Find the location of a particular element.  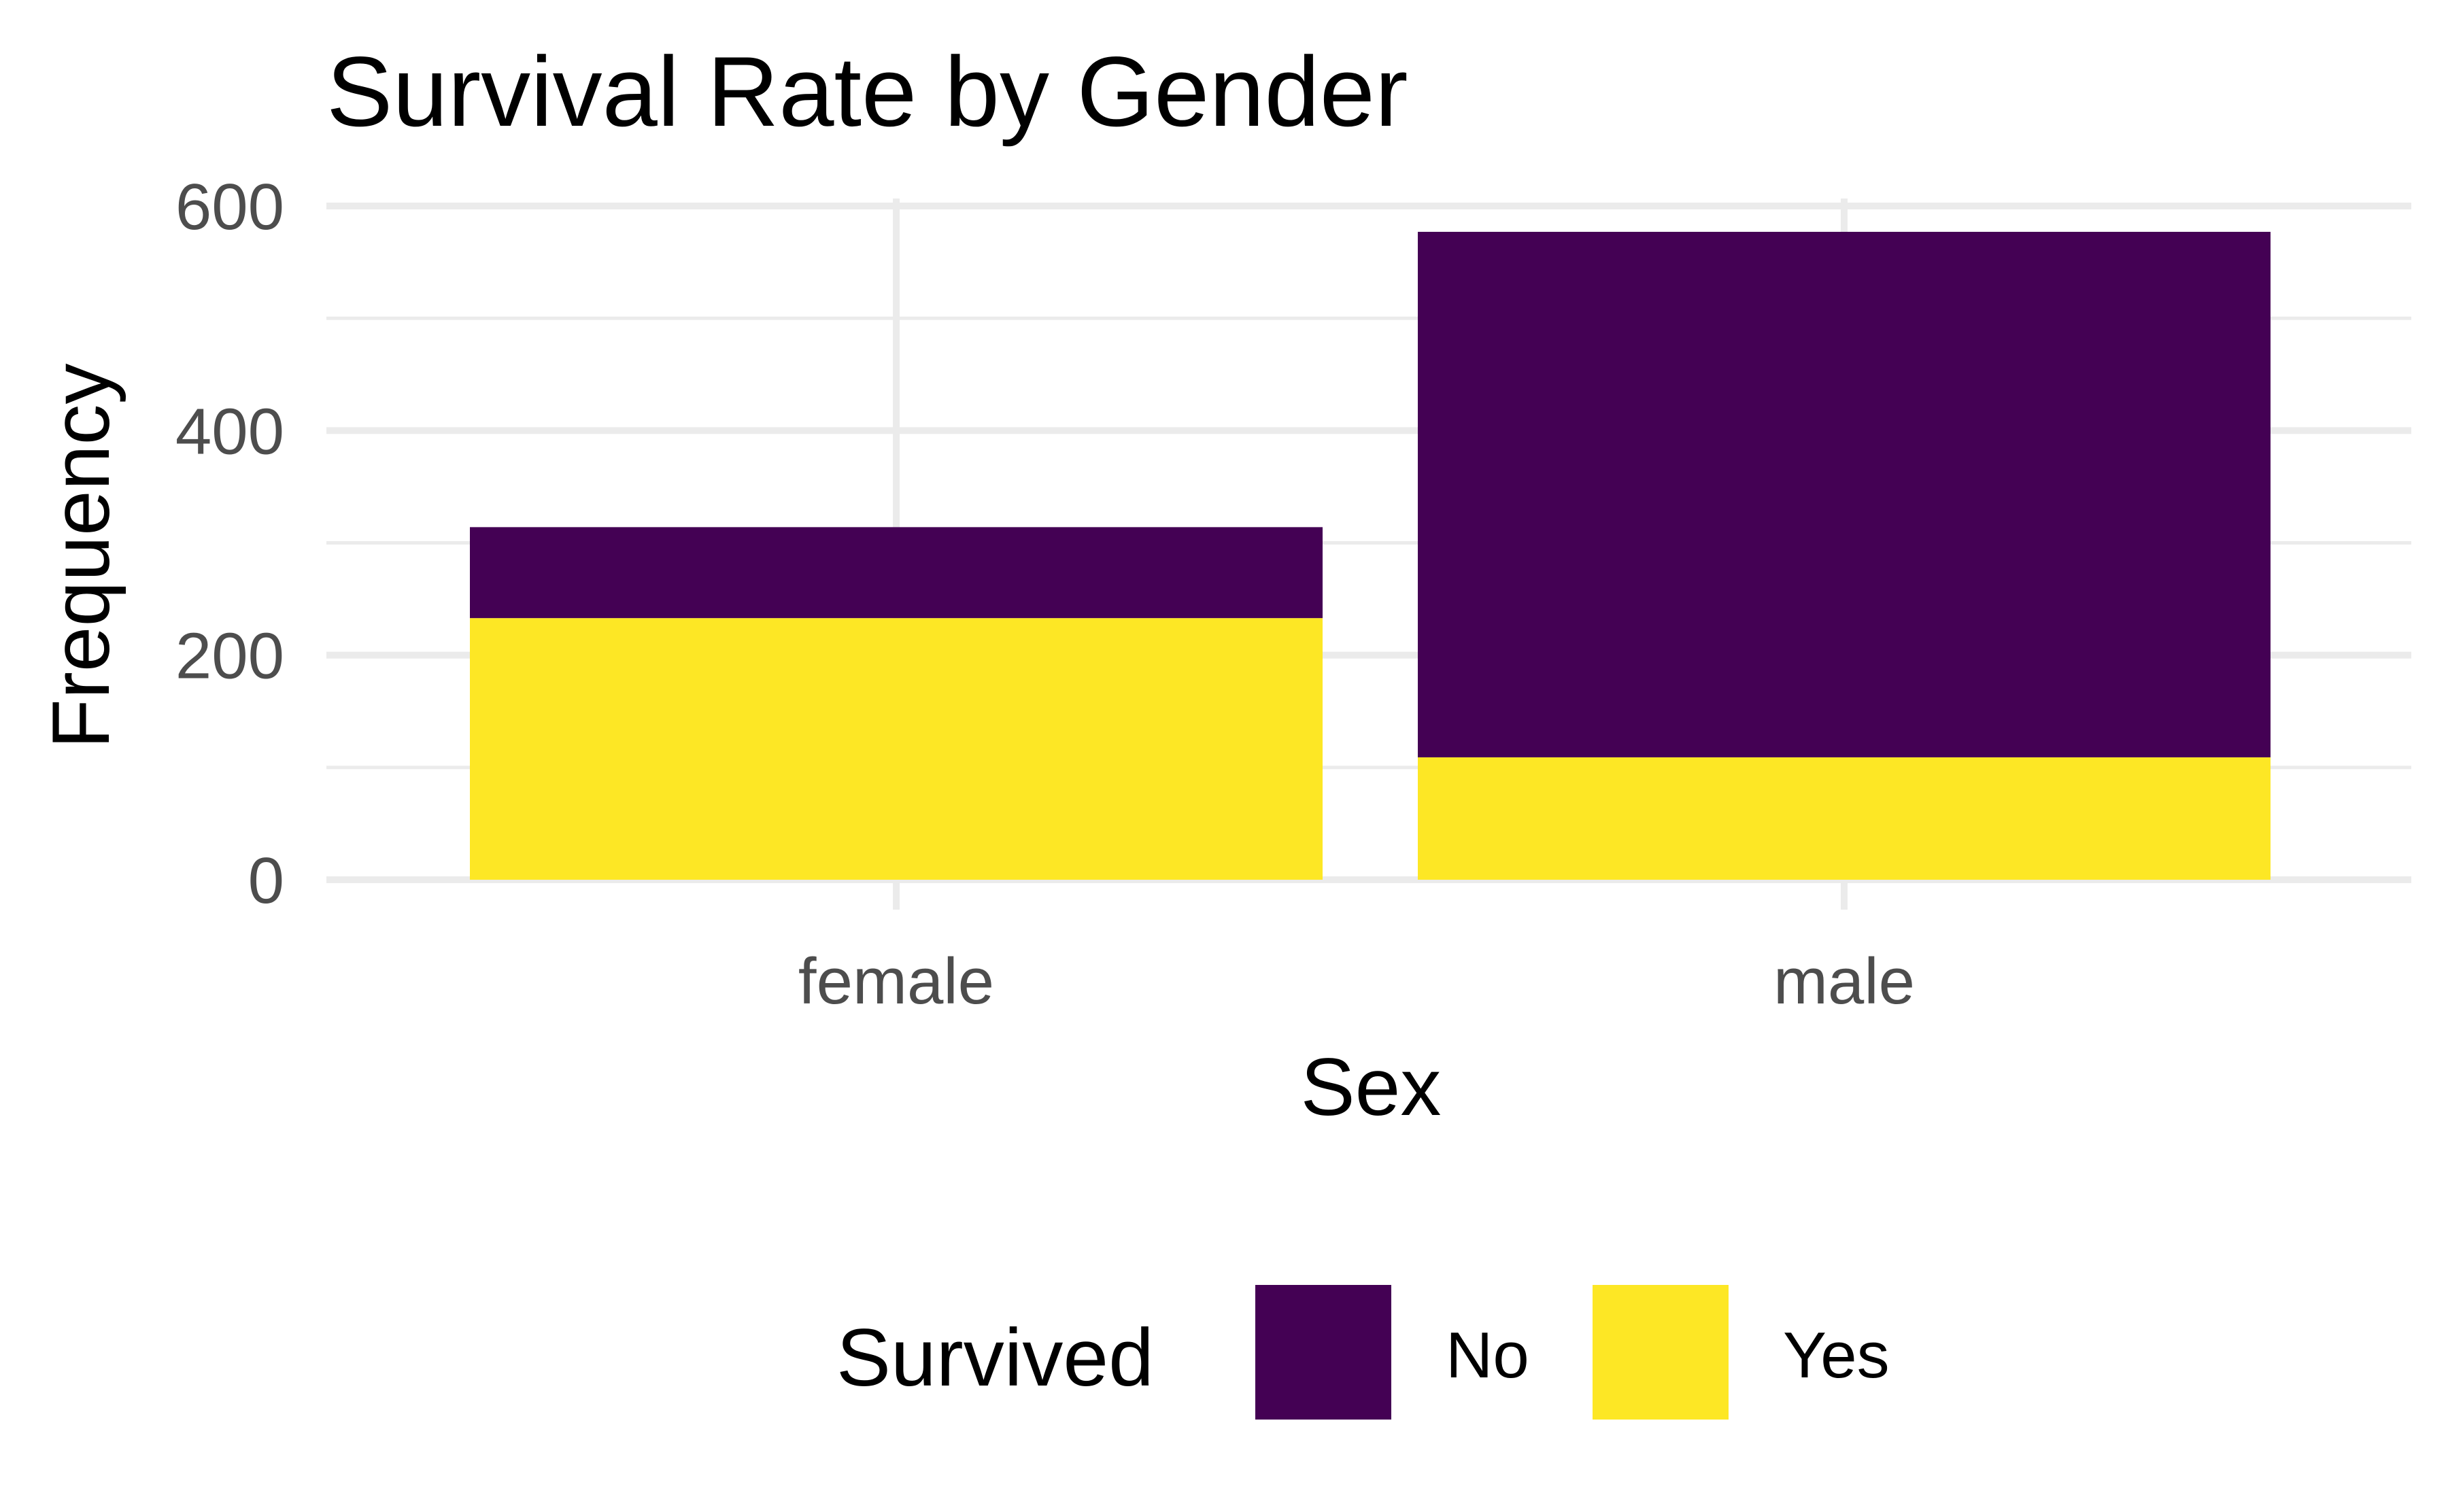

x-tick-label: female is located at coordinates (896, 981).